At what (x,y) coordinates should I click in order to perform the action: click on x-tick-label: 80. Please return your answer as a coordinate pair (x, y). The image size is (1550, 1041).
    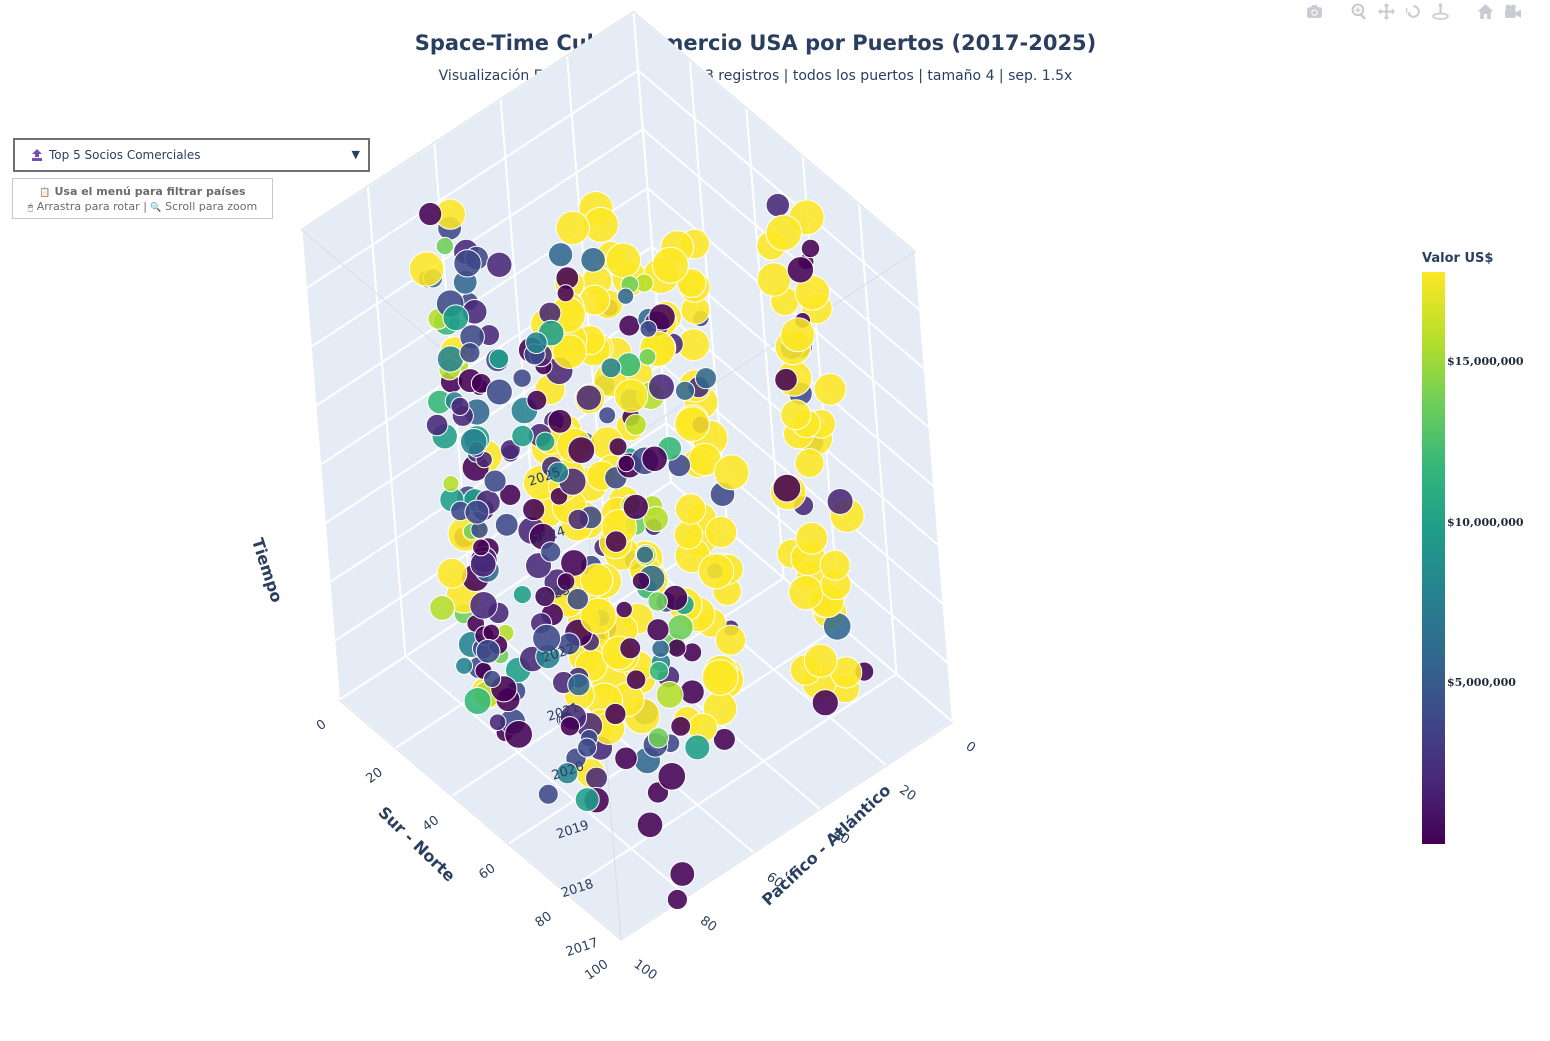
    Looking at the image, I should click on (708, 924).